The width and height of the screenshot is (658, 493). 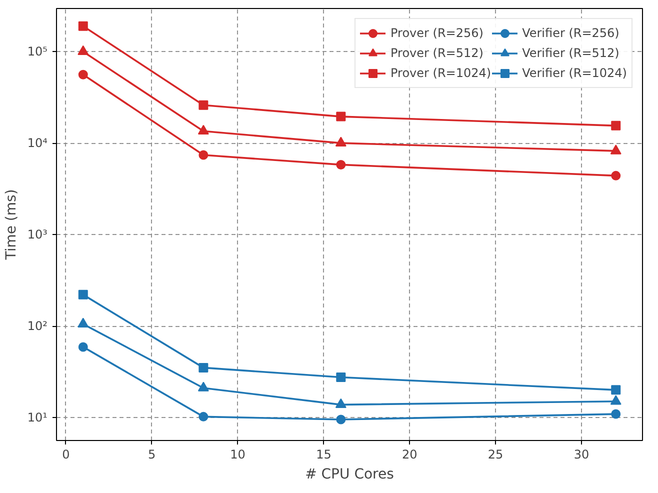 I want to click on x-axis-title: # CPU Cores, so click(x=349, y=474).